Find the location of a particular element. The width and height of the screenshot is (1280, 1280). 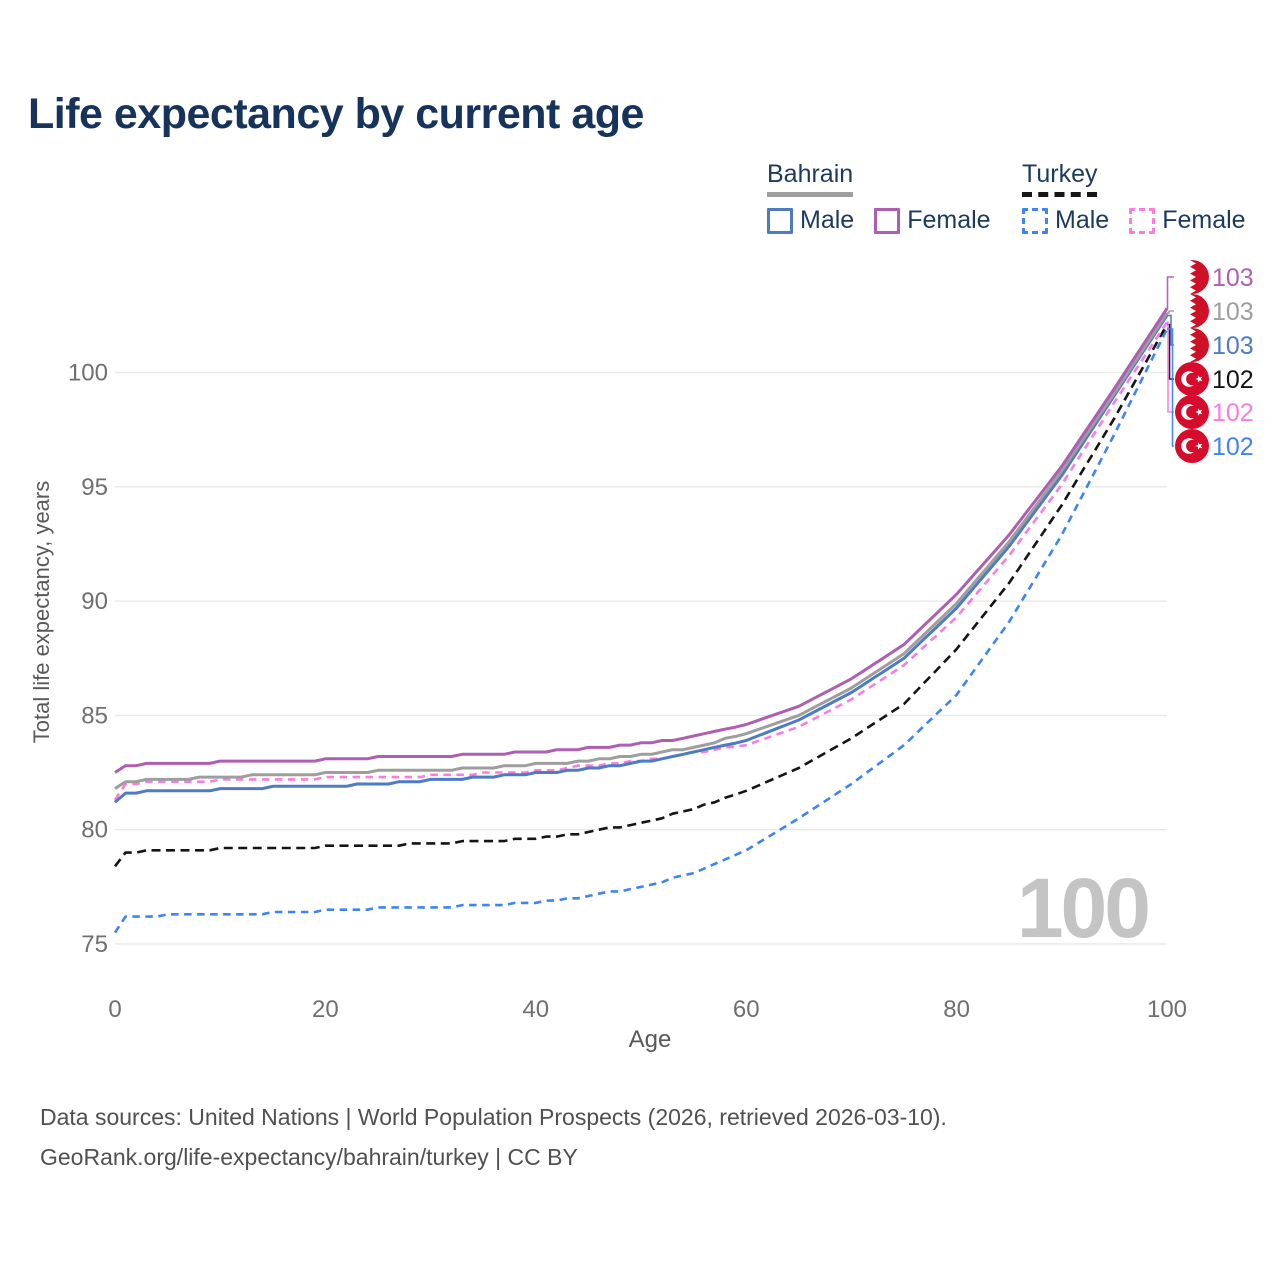

legend-item-turkey-male: Male is located at coordinates (1065, 220).